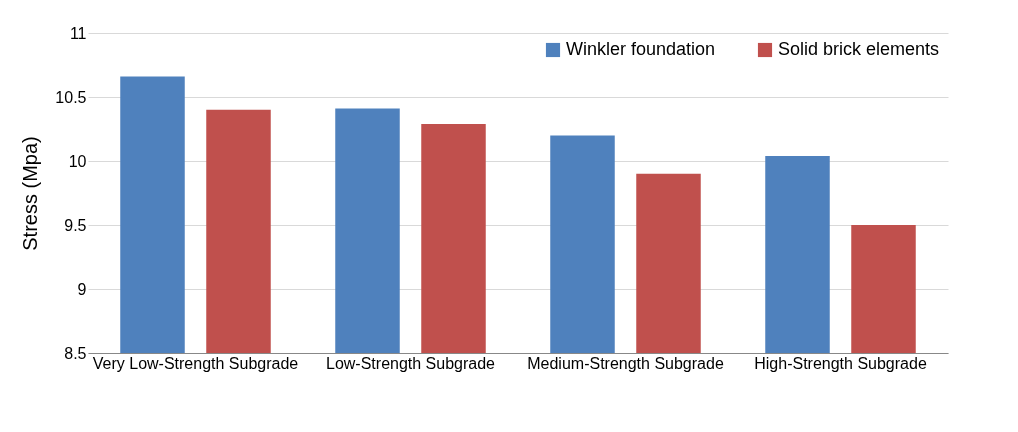  Describe the element at coordinates (641, 49) in the screenshot. I see `legend-label: Winkler foundation` at that location.